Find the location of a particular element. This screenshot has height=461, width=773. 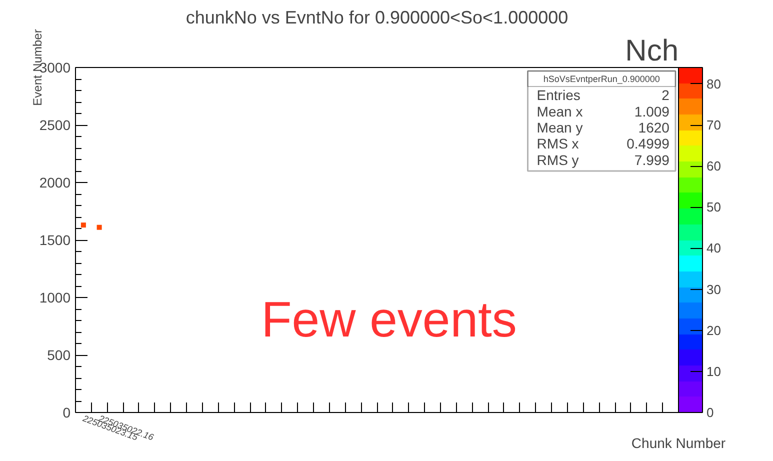

chart-title: chunkNo vs EvntNo for 0.900000<So<1.000000 is located at coordinates (377, 18).